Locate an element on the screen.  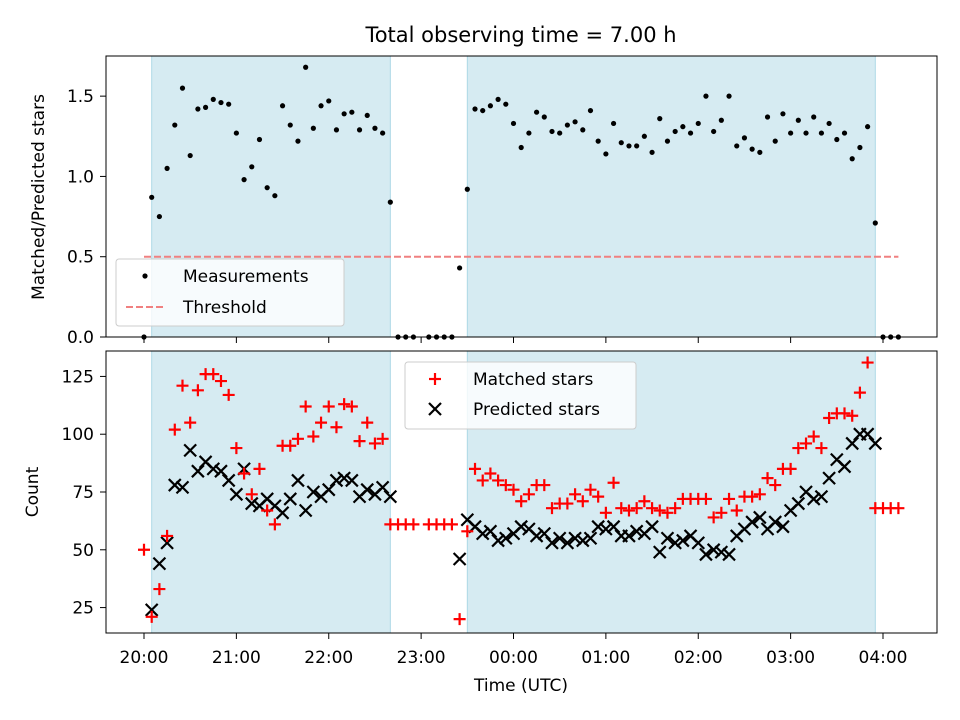
y-tick-label: 125 is located at coordinates (78, 377).